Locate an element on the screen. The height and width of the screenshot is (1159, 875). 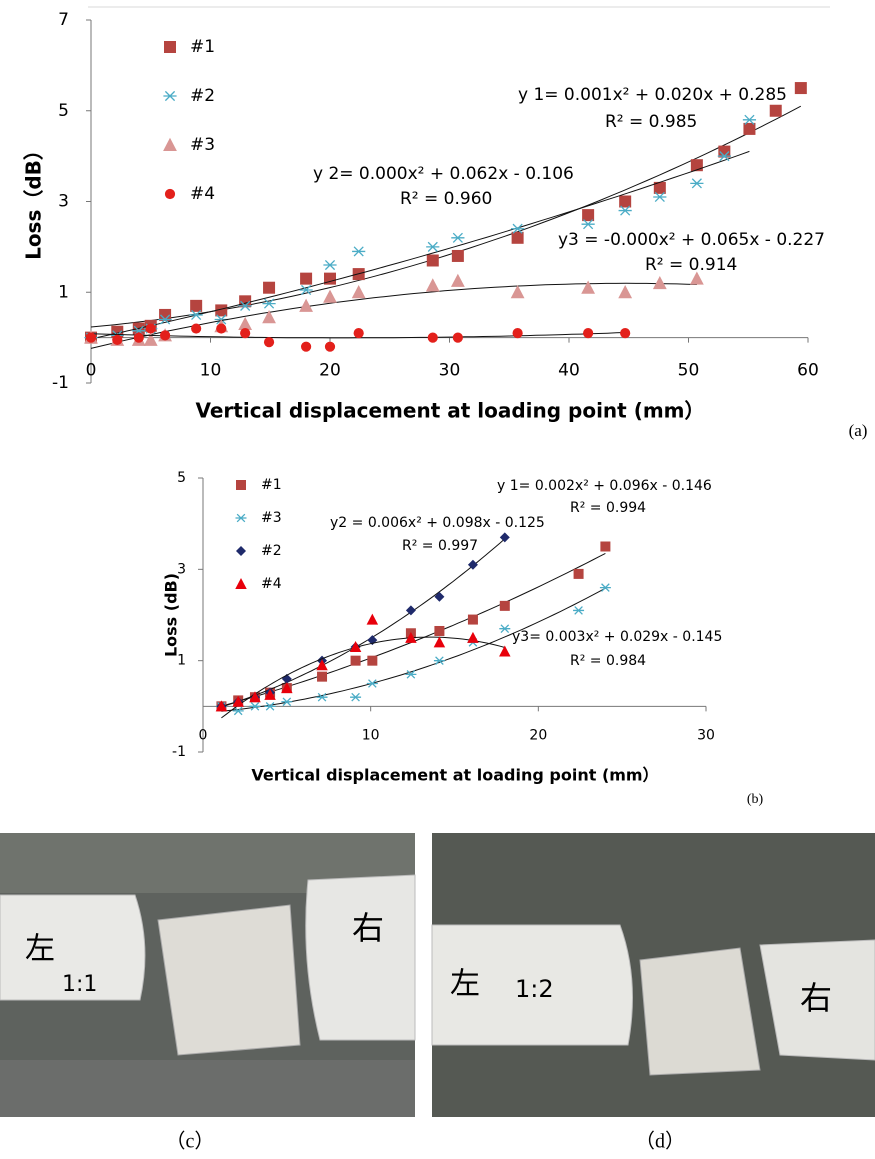
photo-c: 左 1:1 右 is located at coordinates (208, 975).